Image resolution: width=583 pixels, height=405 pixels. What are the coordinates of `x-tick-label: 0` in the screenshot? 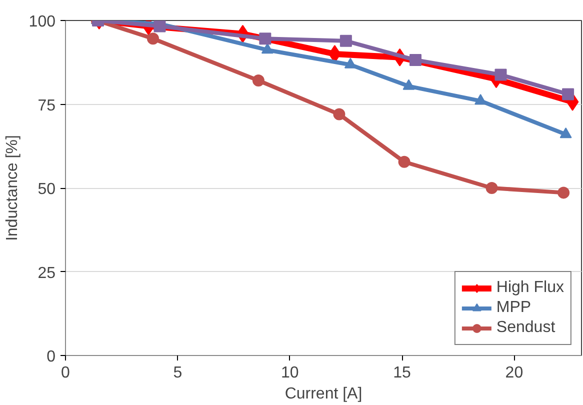 It's located at (65, 373).